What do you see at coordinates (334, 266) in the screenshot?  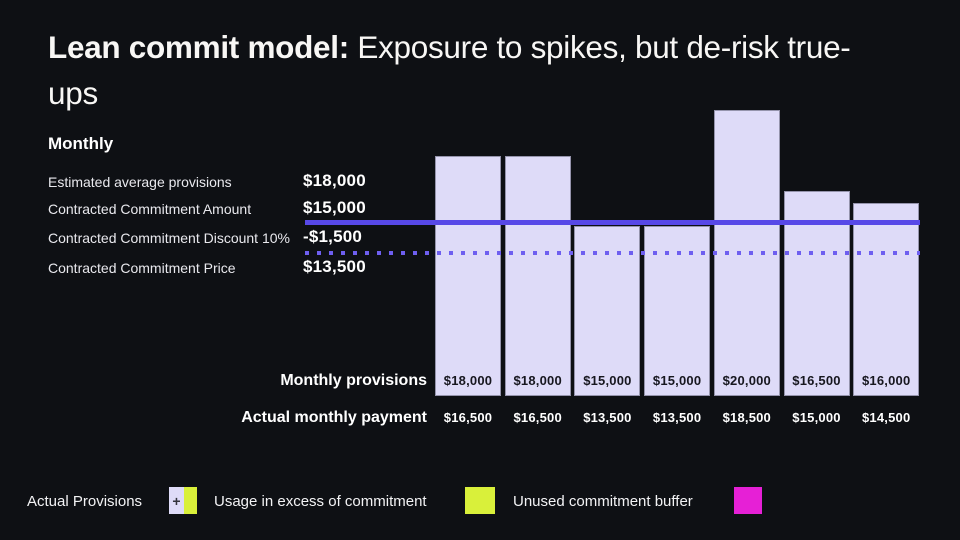 I see `metric-value: $13,500` at bounding box center [334, 266].